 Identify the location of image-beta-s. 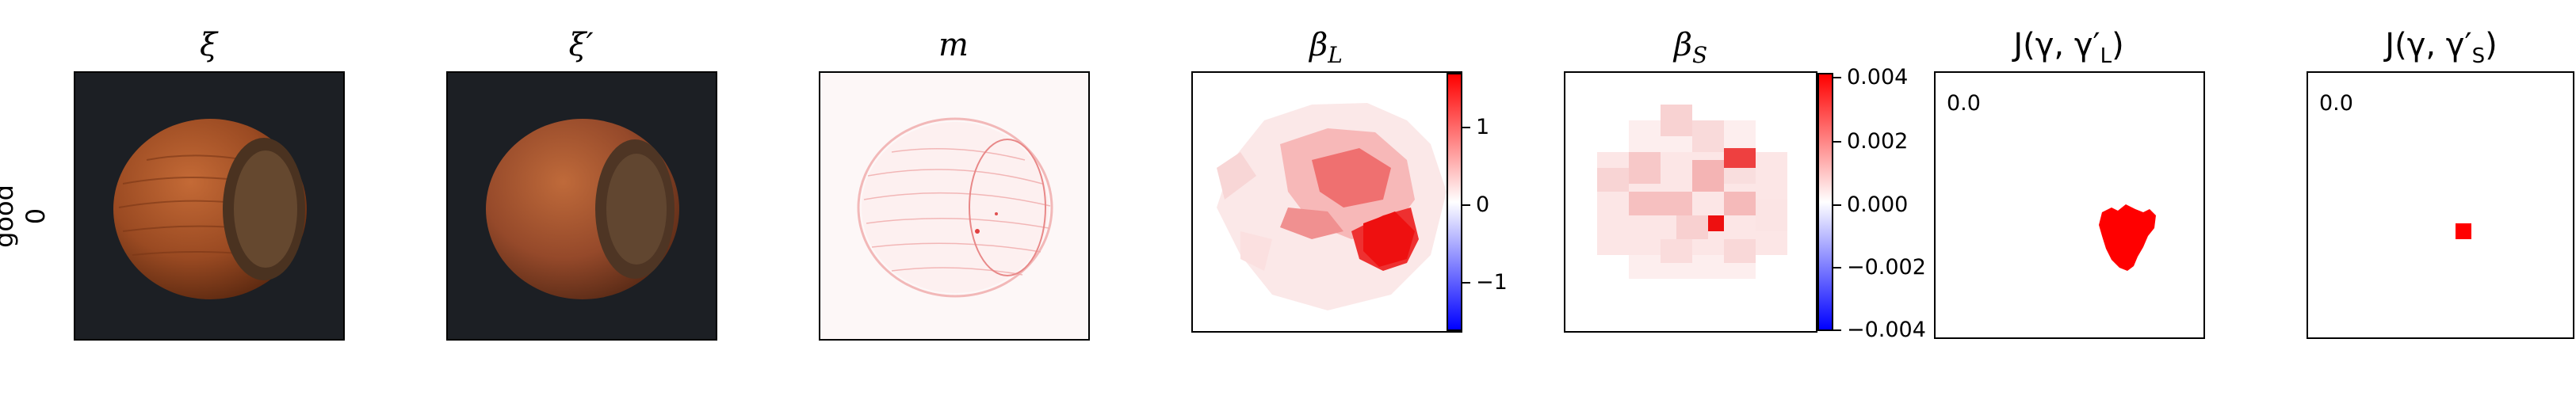
(1690, 202).